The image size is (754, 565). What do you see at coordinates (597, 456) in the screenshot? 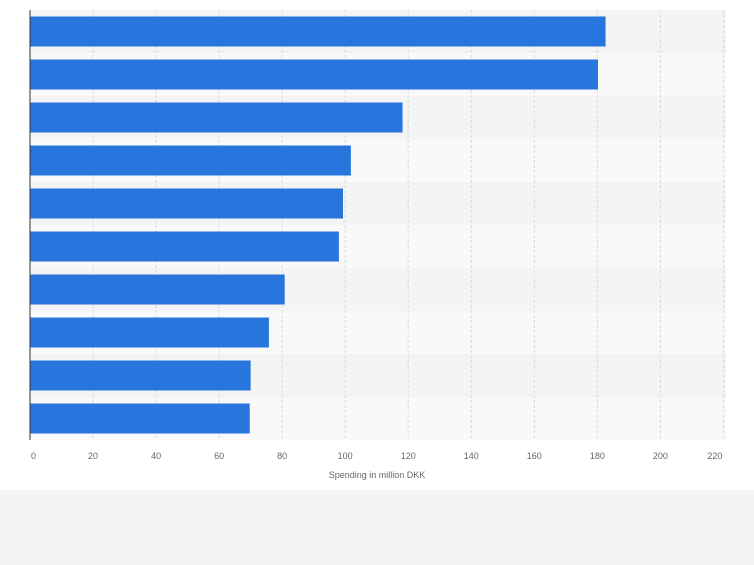
I see `x-tick-label: 180` at bounding box center [597, 456].